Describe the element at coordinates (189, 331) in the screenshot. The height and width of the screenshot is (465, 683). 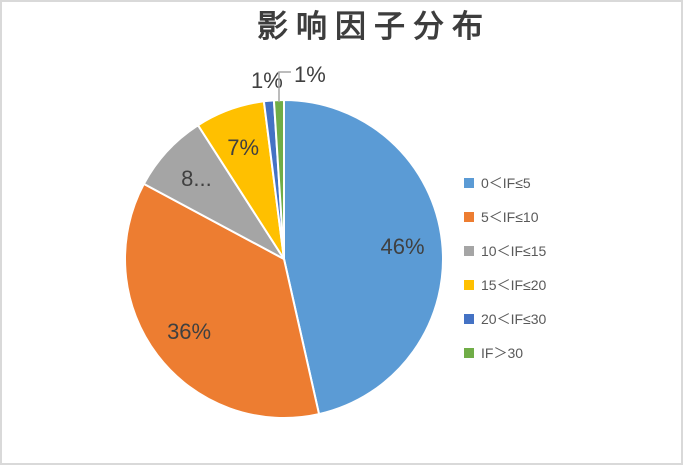
I see `data-label: 36%` at that location.